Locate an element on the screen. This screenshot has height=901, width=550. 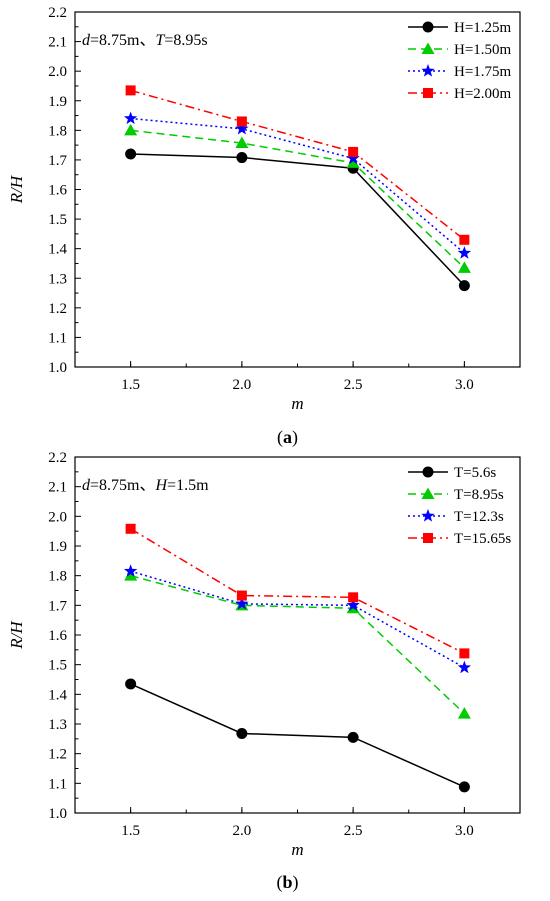
panel-caption: (b) is located at coordinates (287, 882).